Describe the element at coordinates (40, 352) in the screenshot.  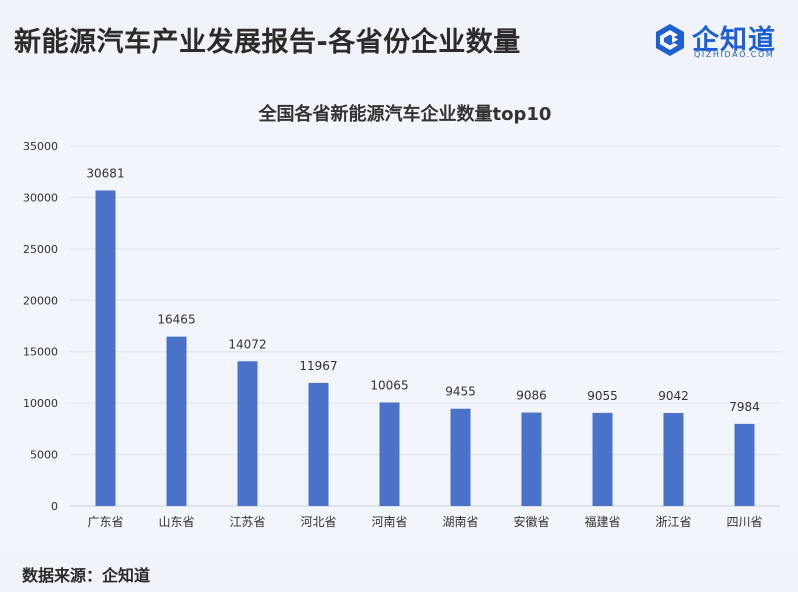
I see `y-tick-label: 15000` at that location.